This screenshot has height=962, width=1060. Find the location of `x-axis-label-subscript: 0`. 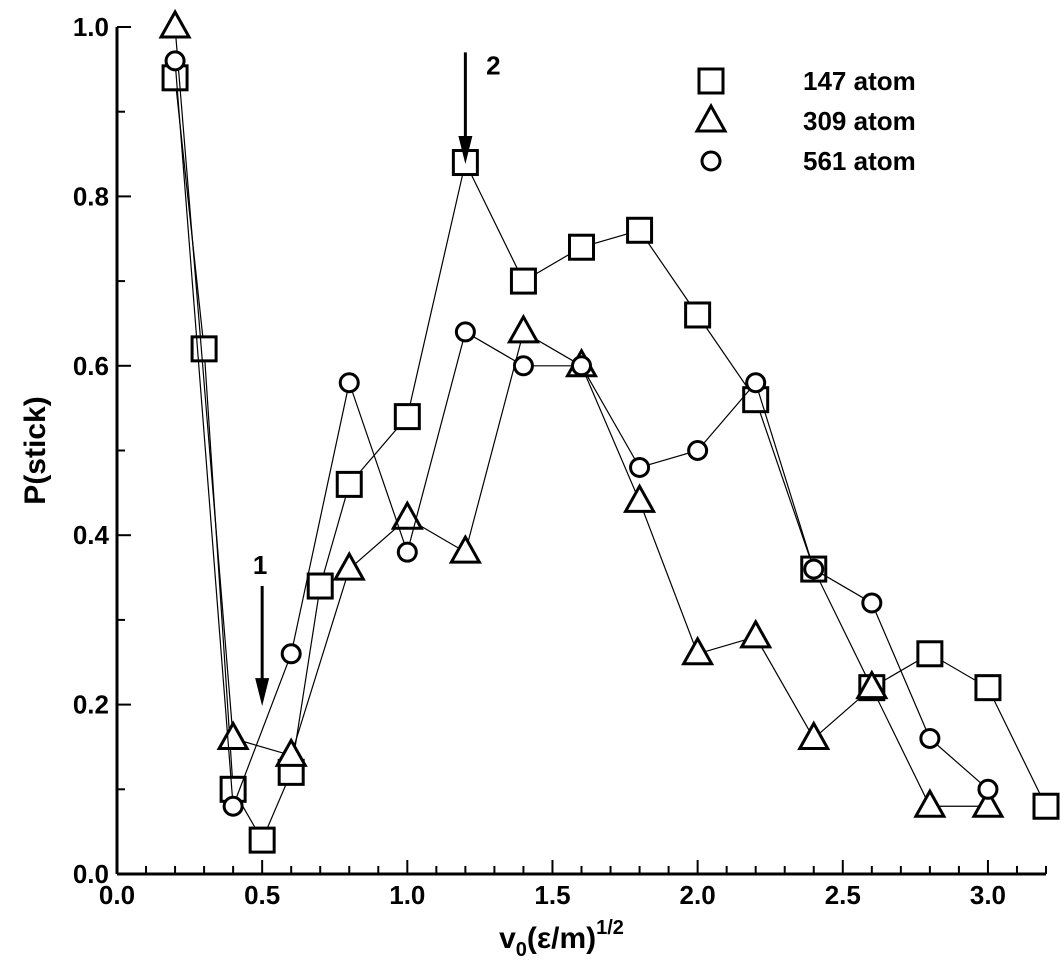

x-axis-label-subscript: 0 is located at coordinates (521, 950).